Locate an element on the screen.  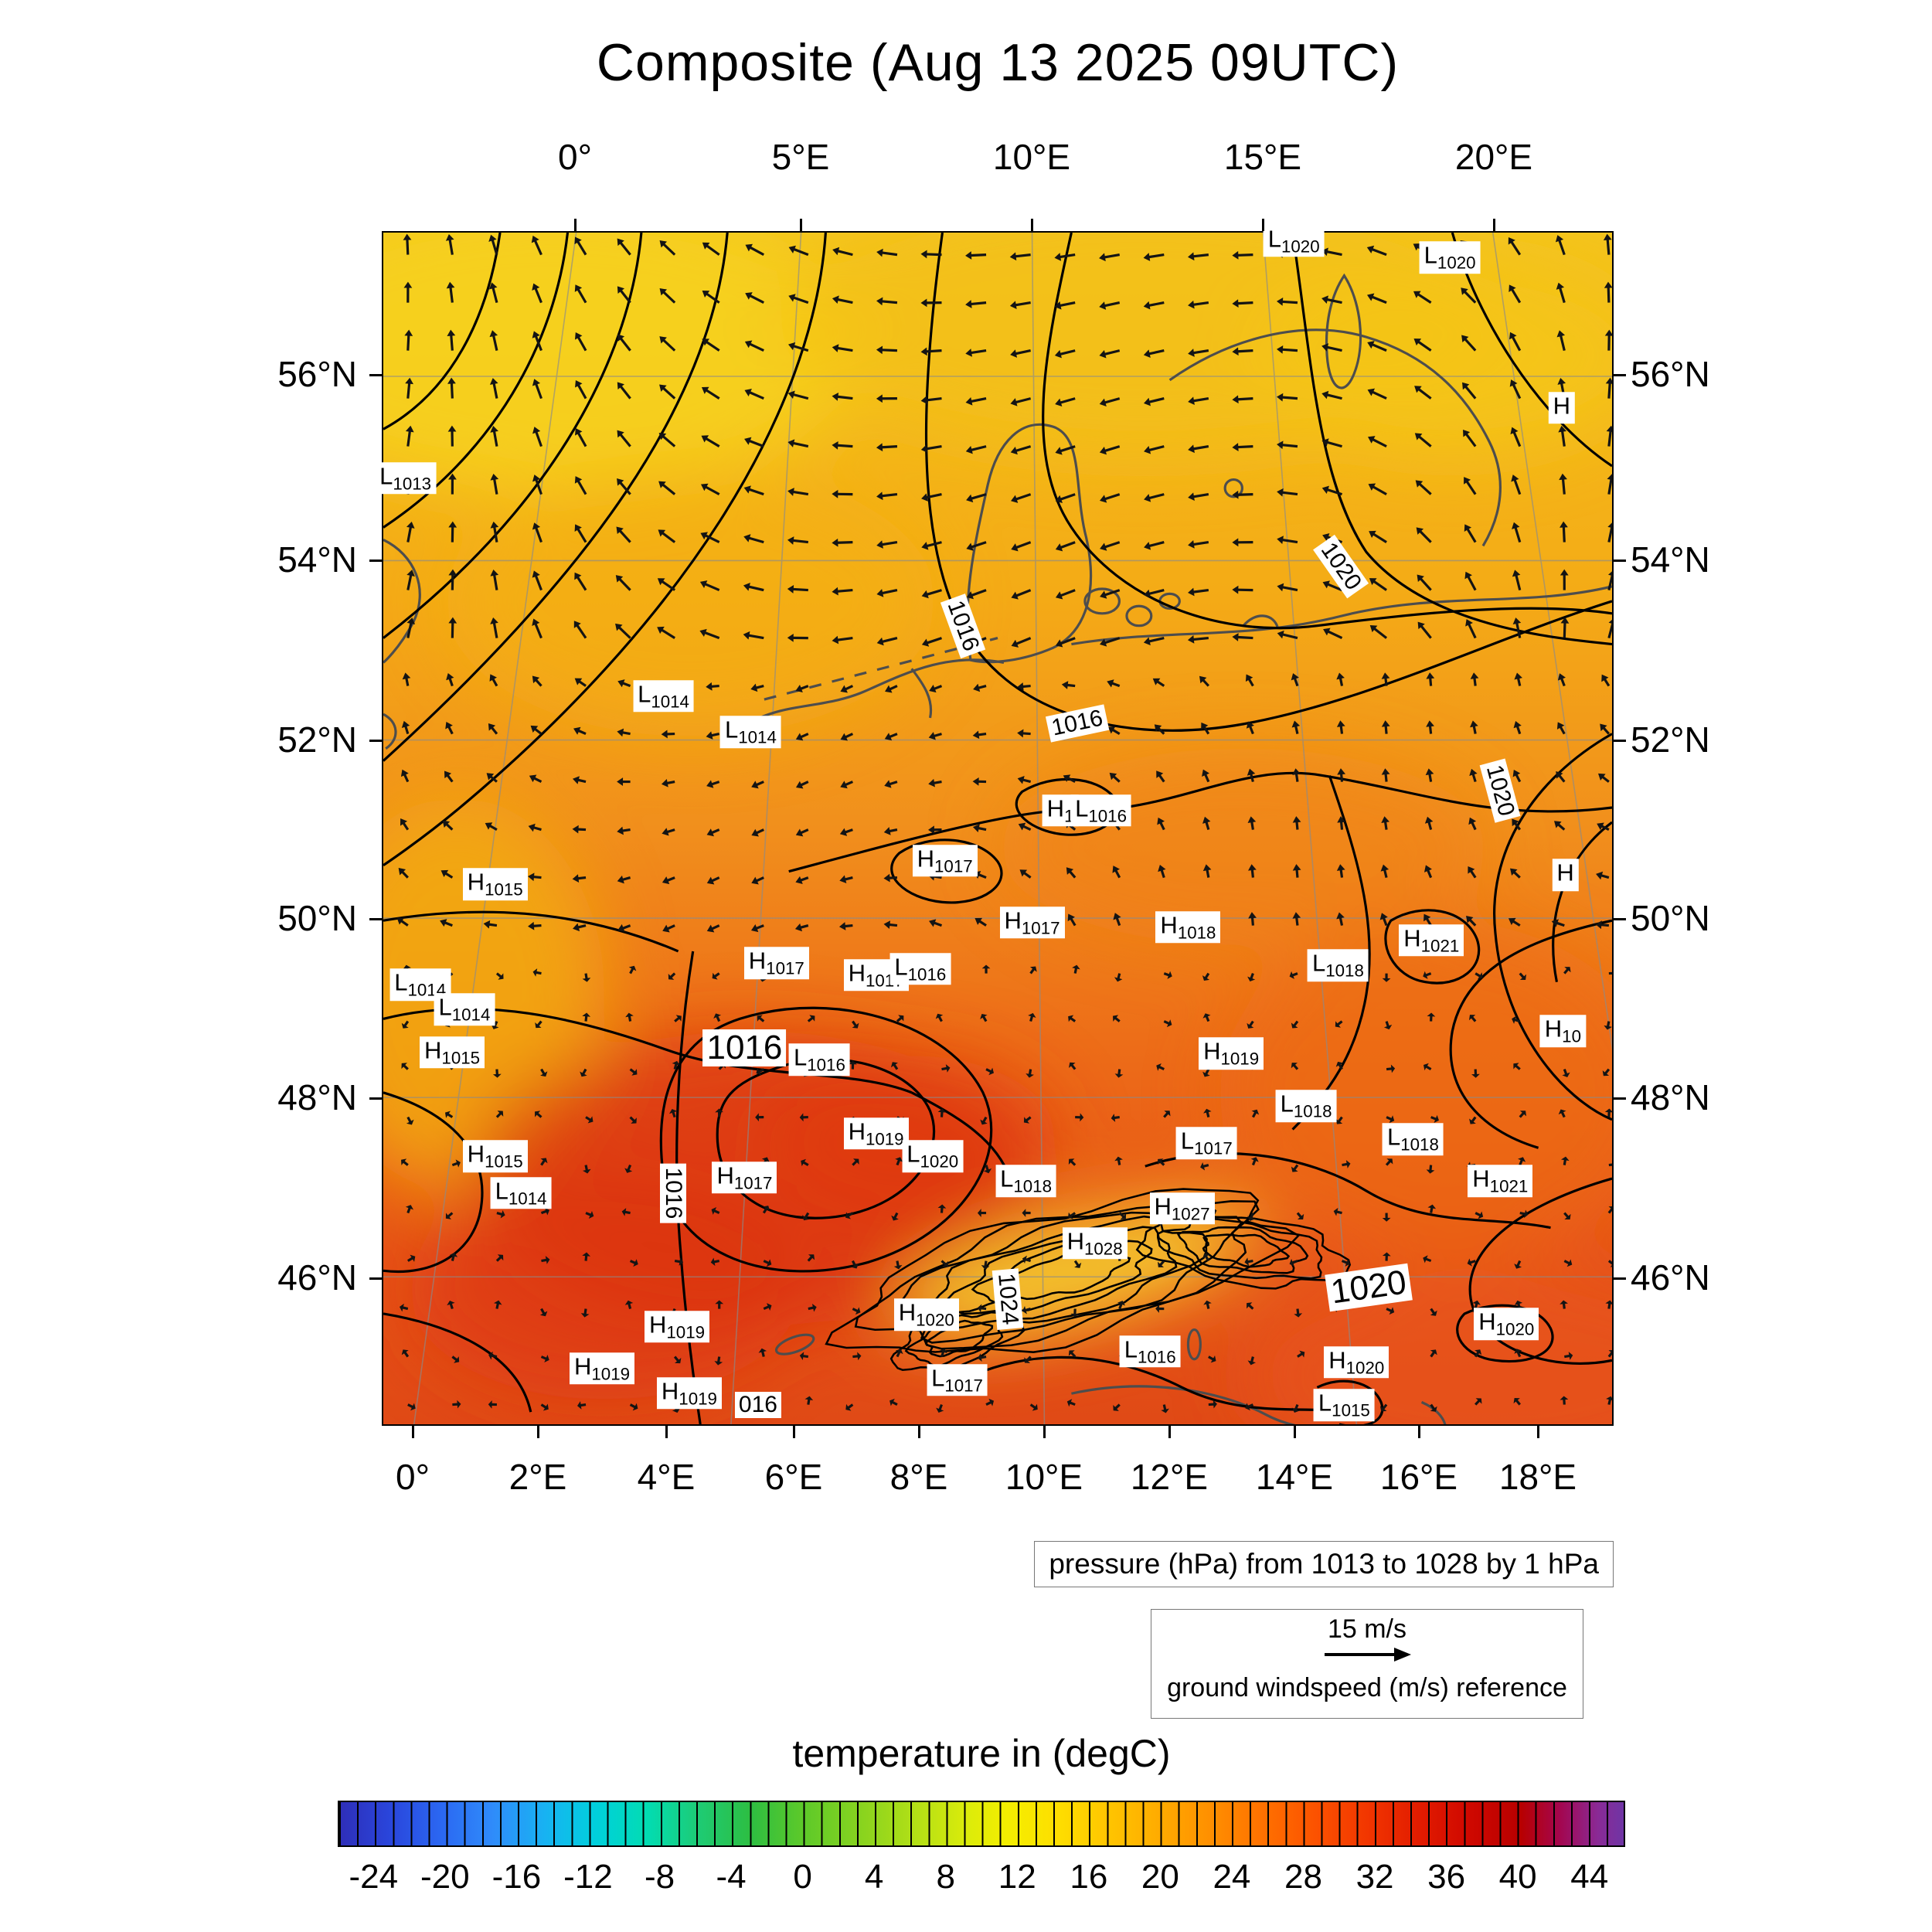
colorbar-tick-label: 40 is located at coordinates (1518, 1877).